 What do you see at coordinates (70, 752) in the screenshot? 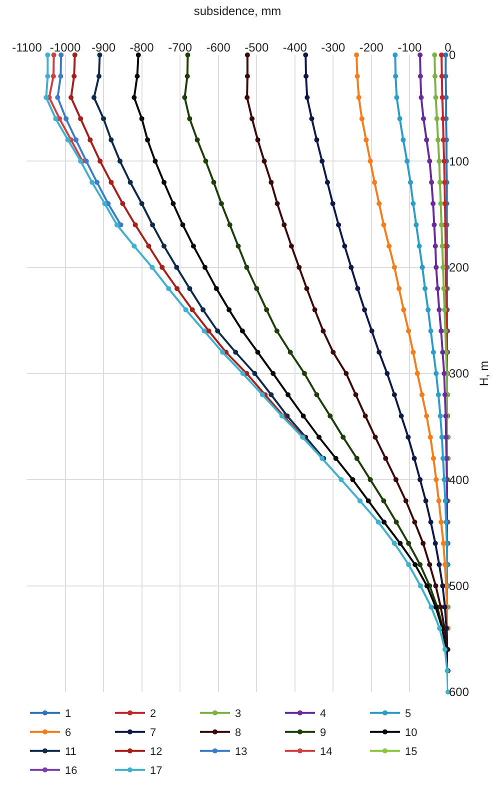
I see `legend-label: 11` at bounding box center [70, 752].